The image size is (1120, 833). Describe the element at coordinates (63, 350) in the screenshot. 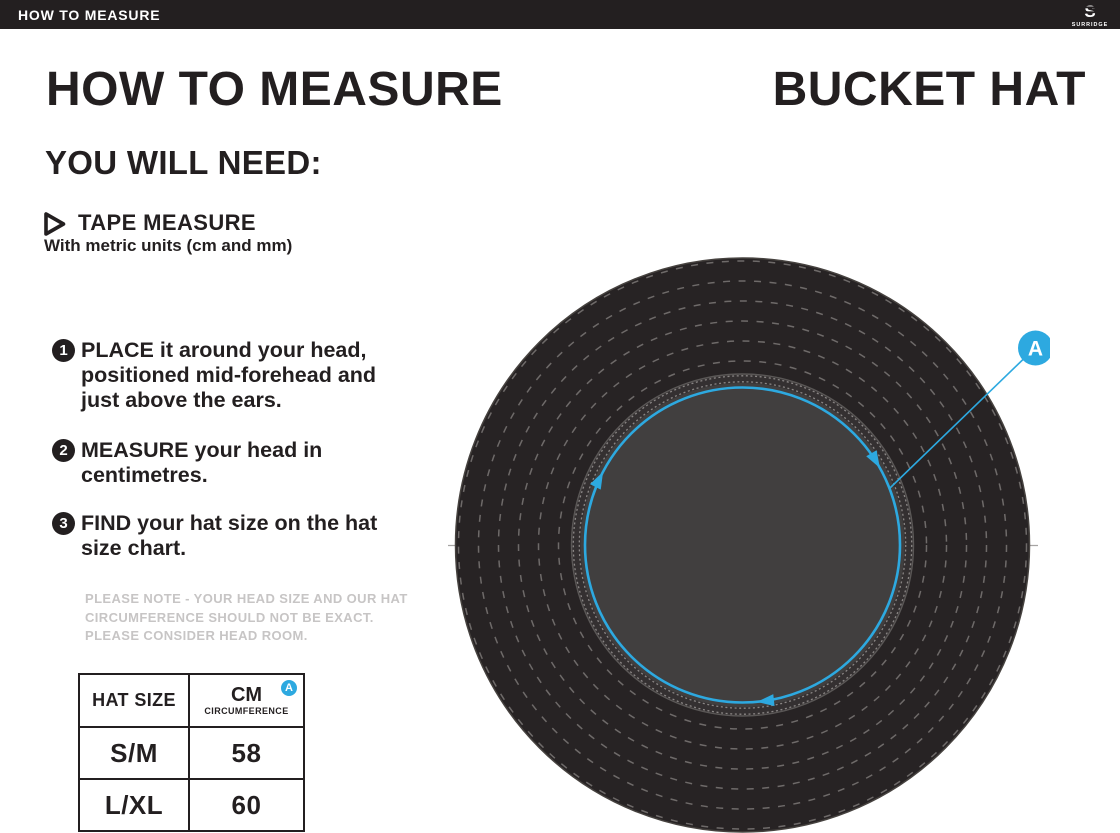

I see `step-1-number: 1` at that location.